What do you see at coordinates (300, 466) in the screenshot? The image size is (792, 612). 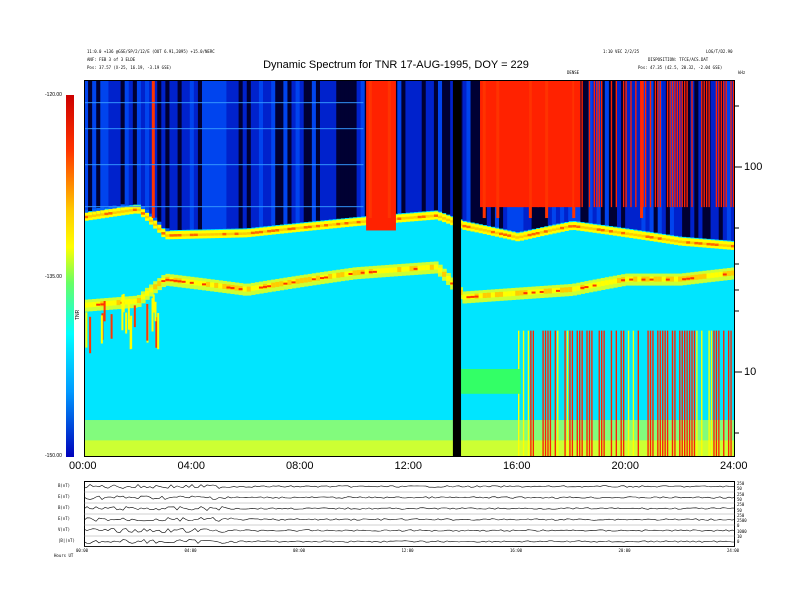 I see `x-tick-label: 08:00` at bounding box center [300, 466].